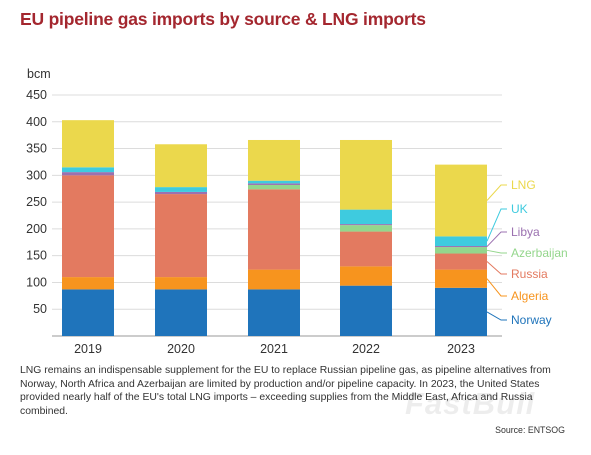  What do you see at coordinates (36, 149) in the screenshot?
I see `y-tick-label: 350` at bounding box center [36, 149].